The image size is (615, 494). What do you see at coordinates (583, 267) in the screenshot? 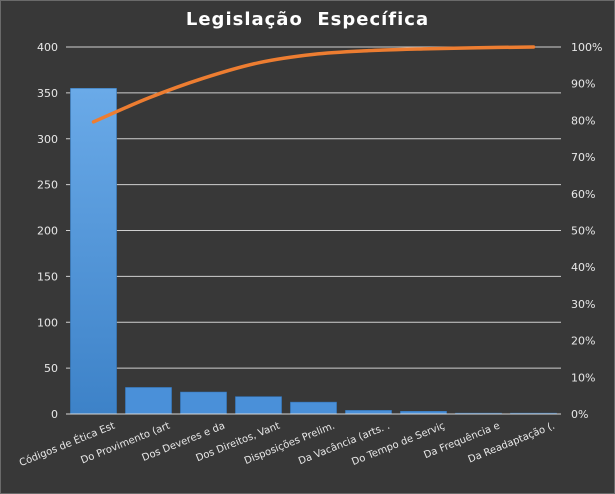
I see `y2-tick-label: 40%` at bounding box center [583, 267].